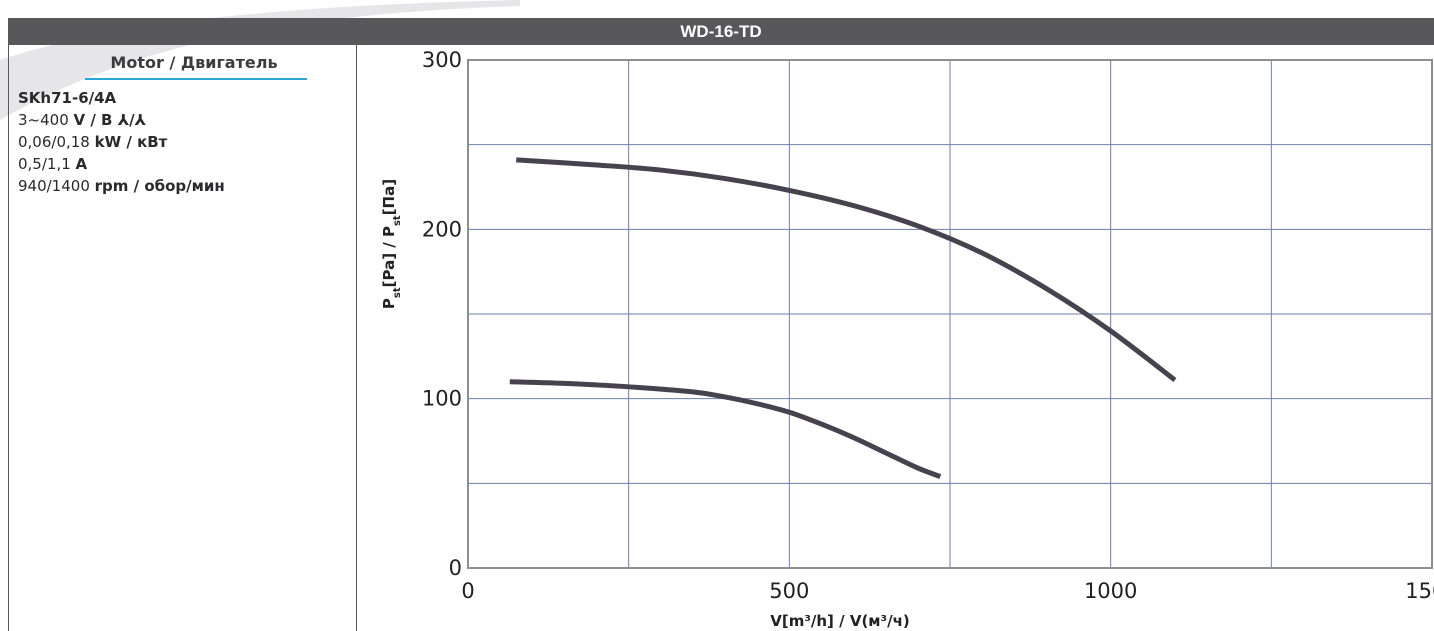 This screenshot has width=1434, height=631. What do you see at coordinates (1110, 591) in the screenshot?
I see `x-tick-label: 1000` at bounding box center [1110, 591].